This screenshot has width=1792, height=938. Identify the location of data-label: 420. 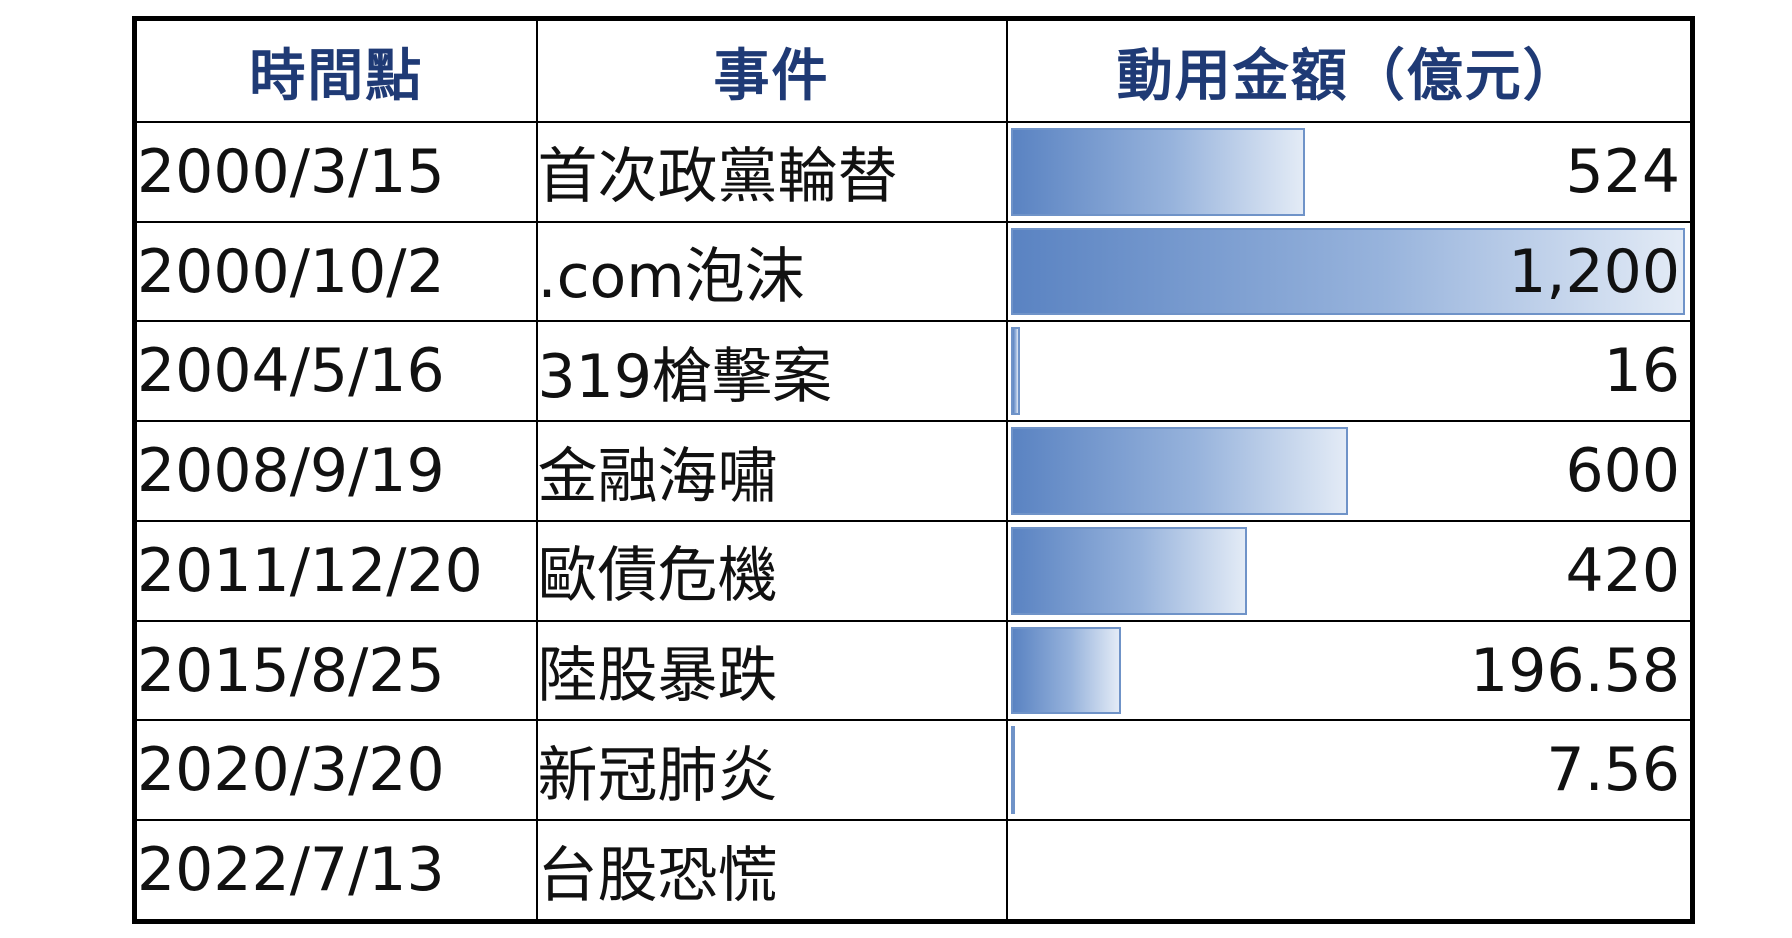
(1622, 570).